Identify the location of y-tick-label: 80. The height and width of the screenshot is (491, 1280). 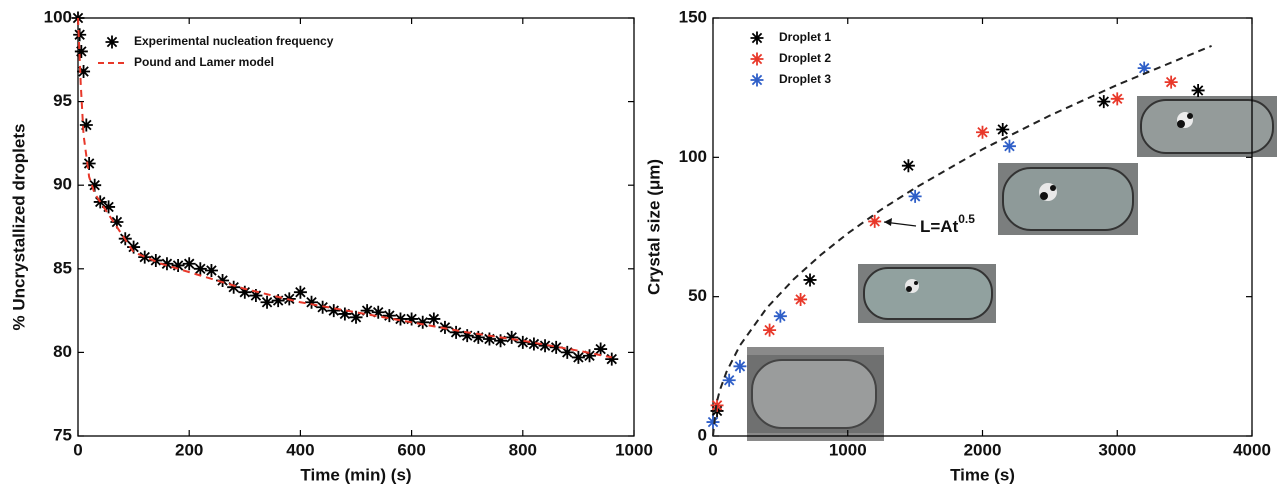
(62, 351).